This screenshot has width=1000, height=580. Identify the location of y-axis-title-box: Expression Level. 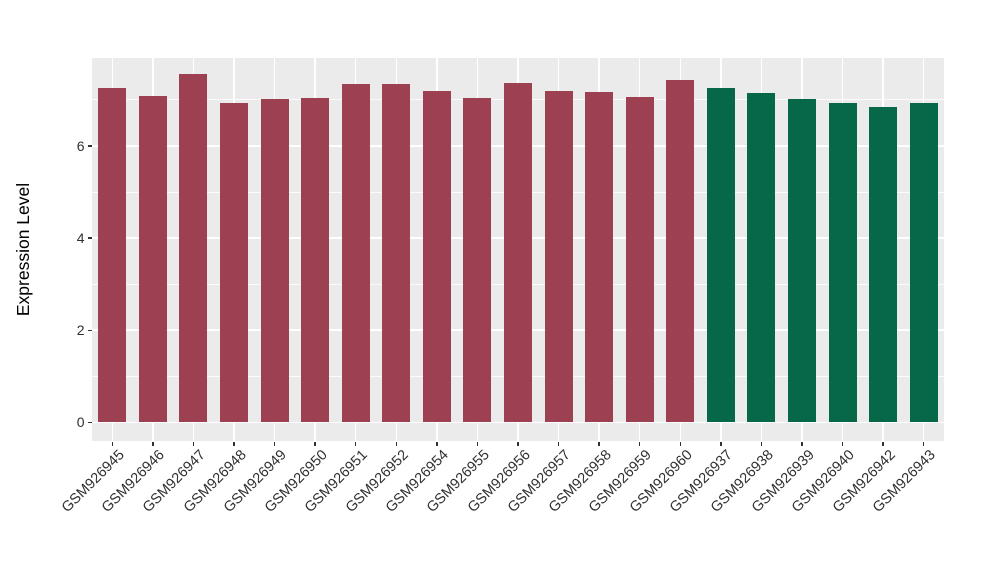
(24, 249).